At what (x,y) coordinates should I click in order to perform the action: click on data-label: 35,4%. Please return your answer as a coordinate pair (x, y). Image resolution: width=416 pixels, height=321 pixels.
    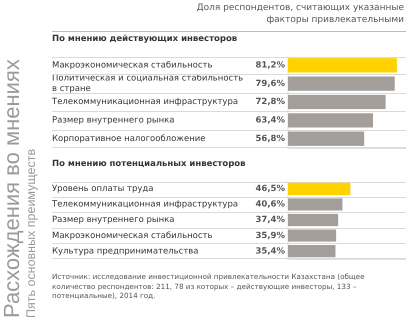
    Looking at the image, I should click on (271, 251).